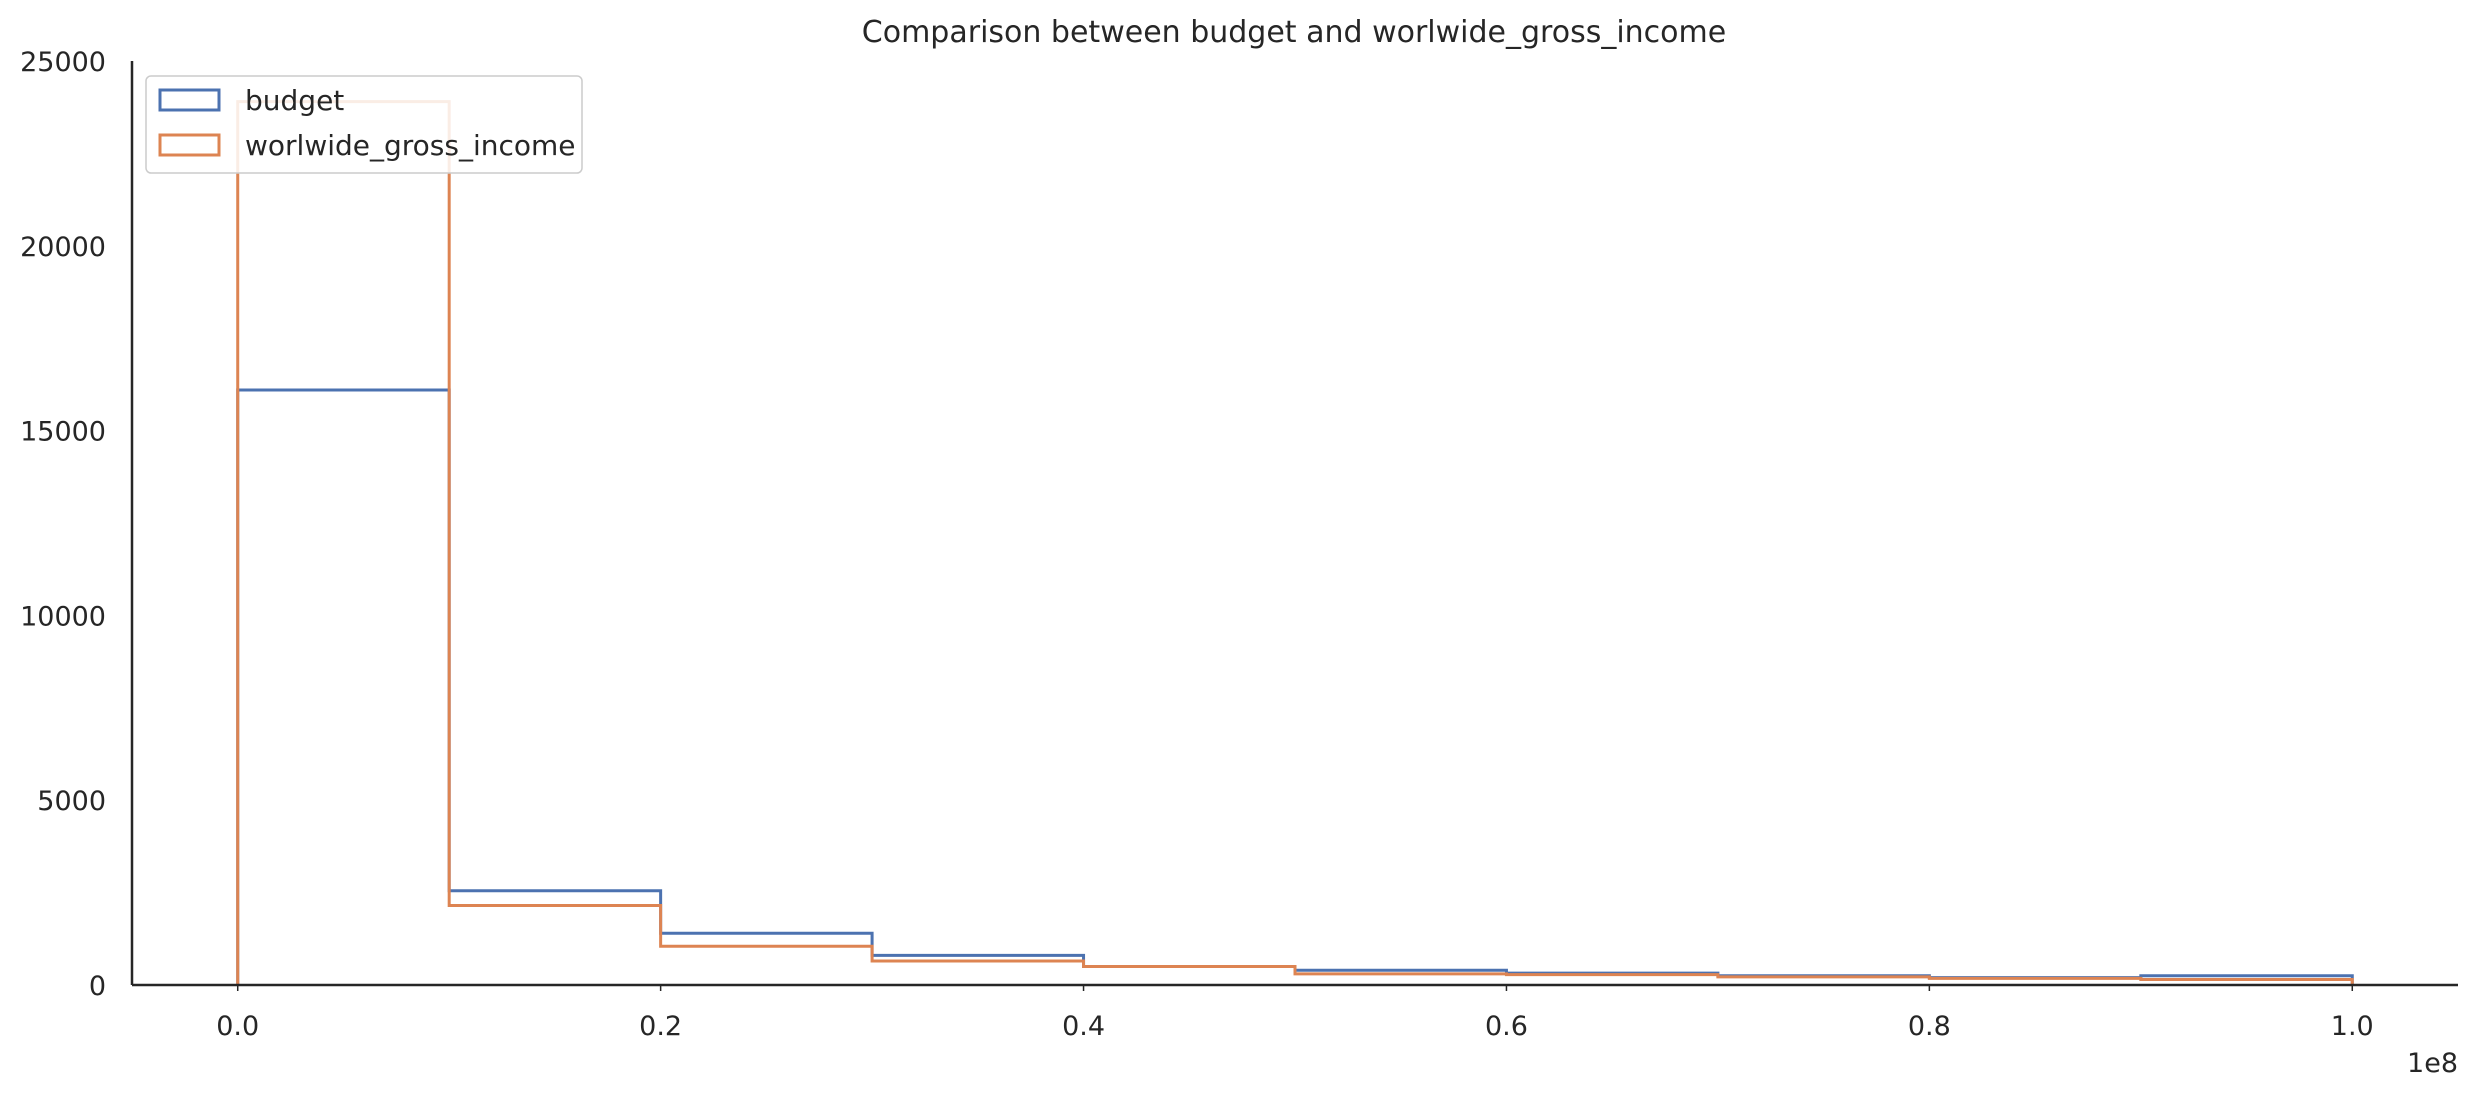 The height and width of the screenshot is (1097, 2476). I want to click on x-tick-label: 0.2, so click(660, 1026).